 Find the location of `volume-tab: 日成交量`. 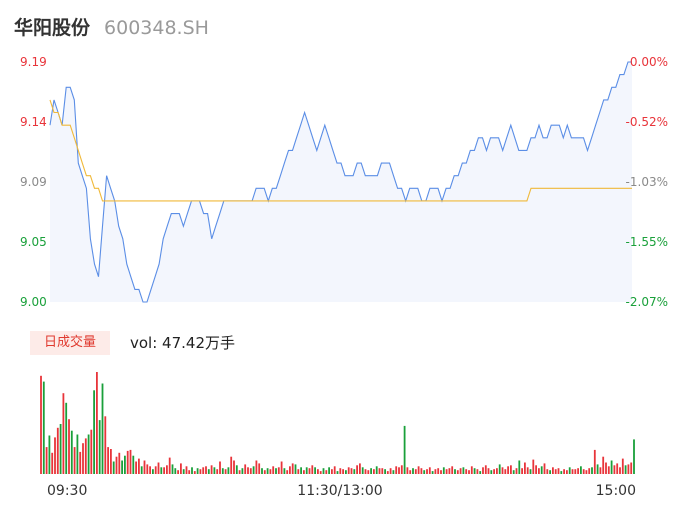

volume-tab: 日成交量 is located at coordinates (70, 343).